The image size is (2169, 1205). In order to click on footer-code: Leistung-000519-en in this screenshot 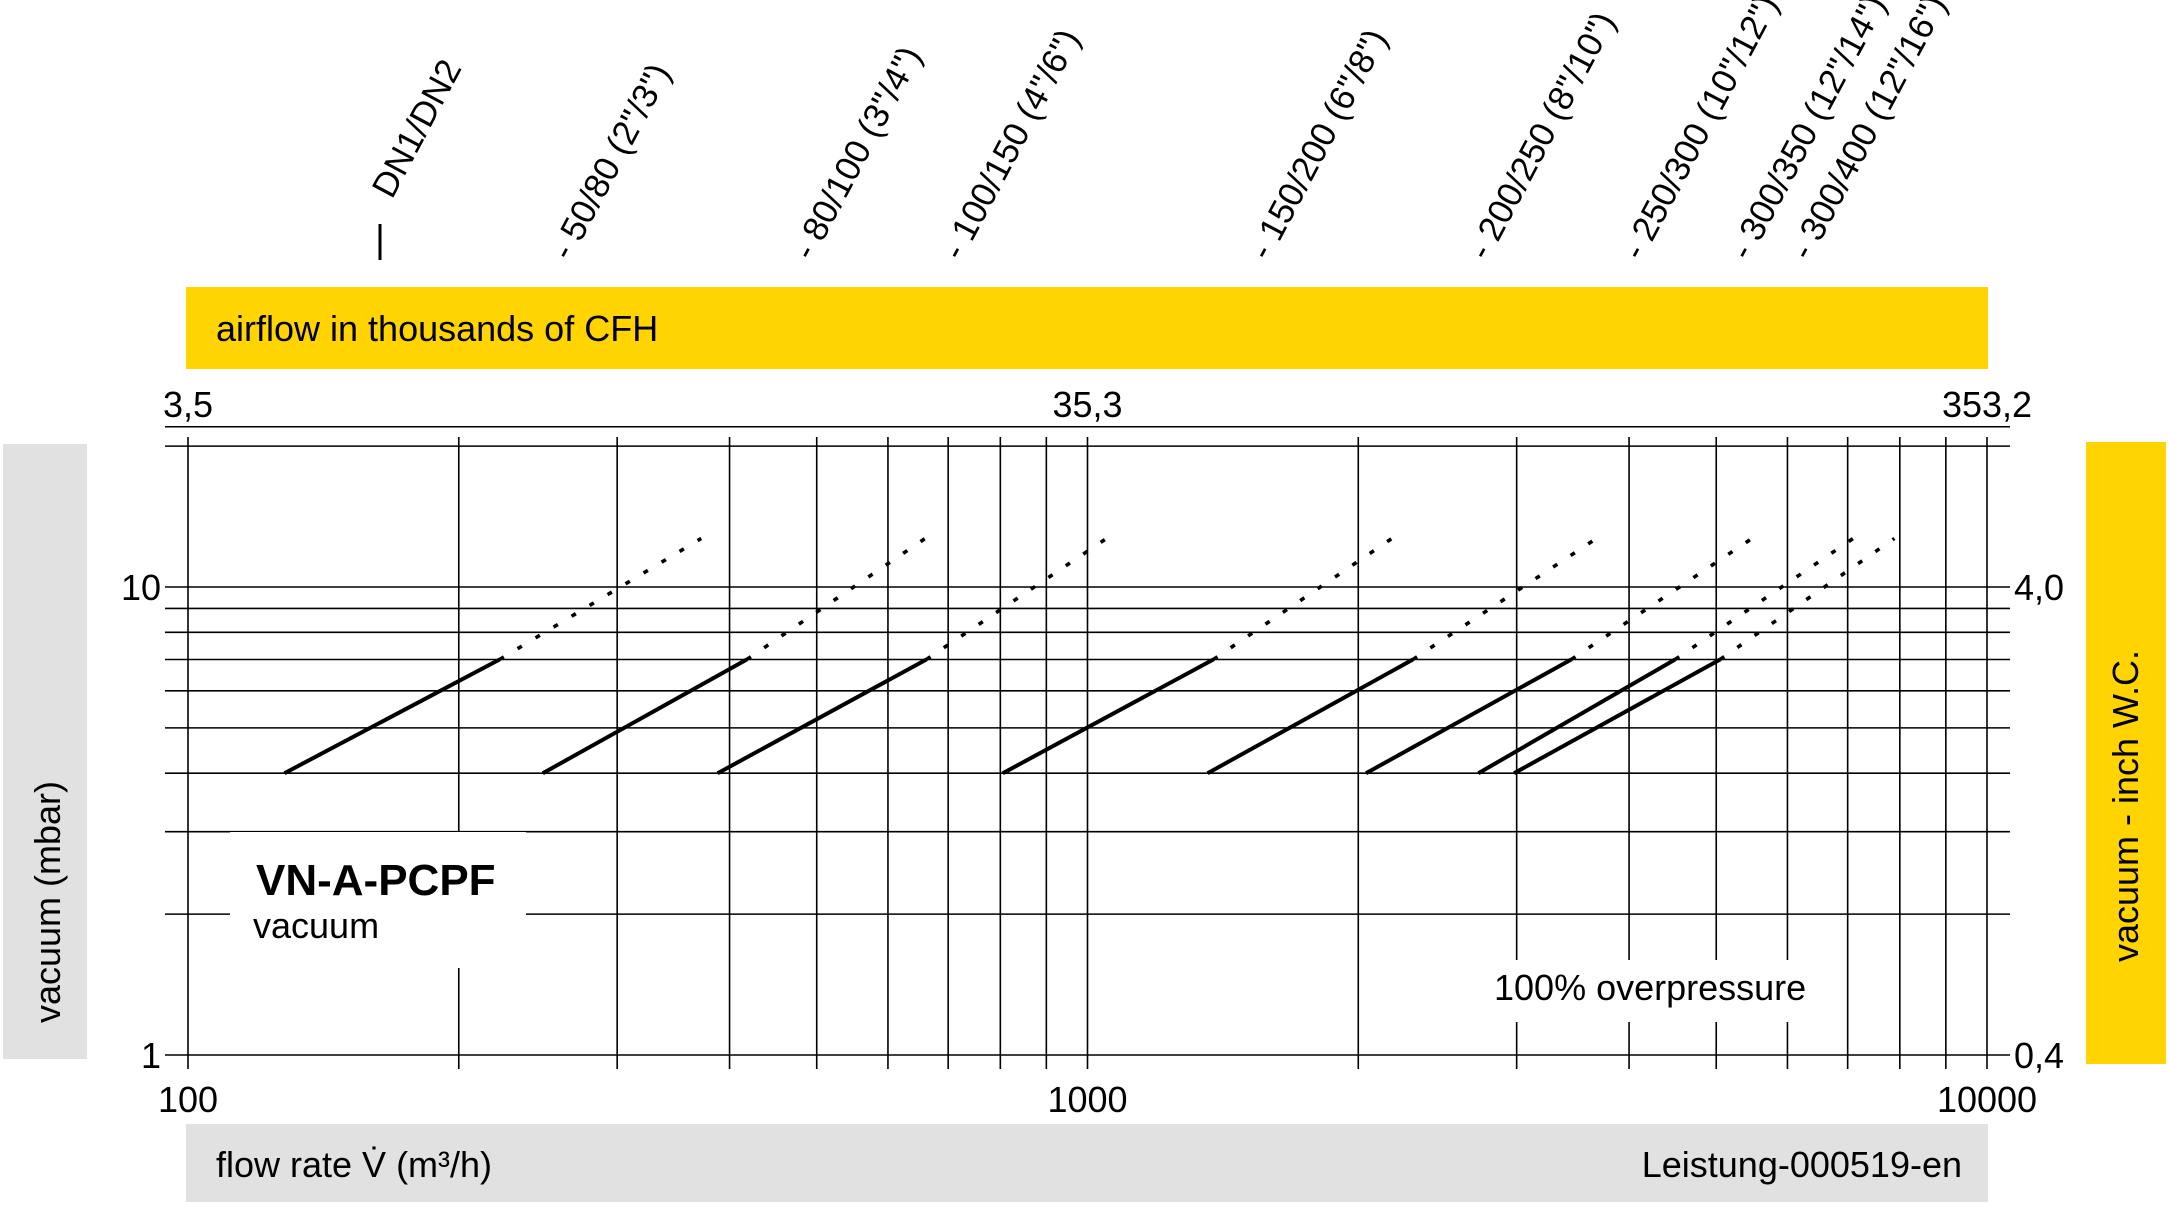, I will do `click(1802, 1164)`.